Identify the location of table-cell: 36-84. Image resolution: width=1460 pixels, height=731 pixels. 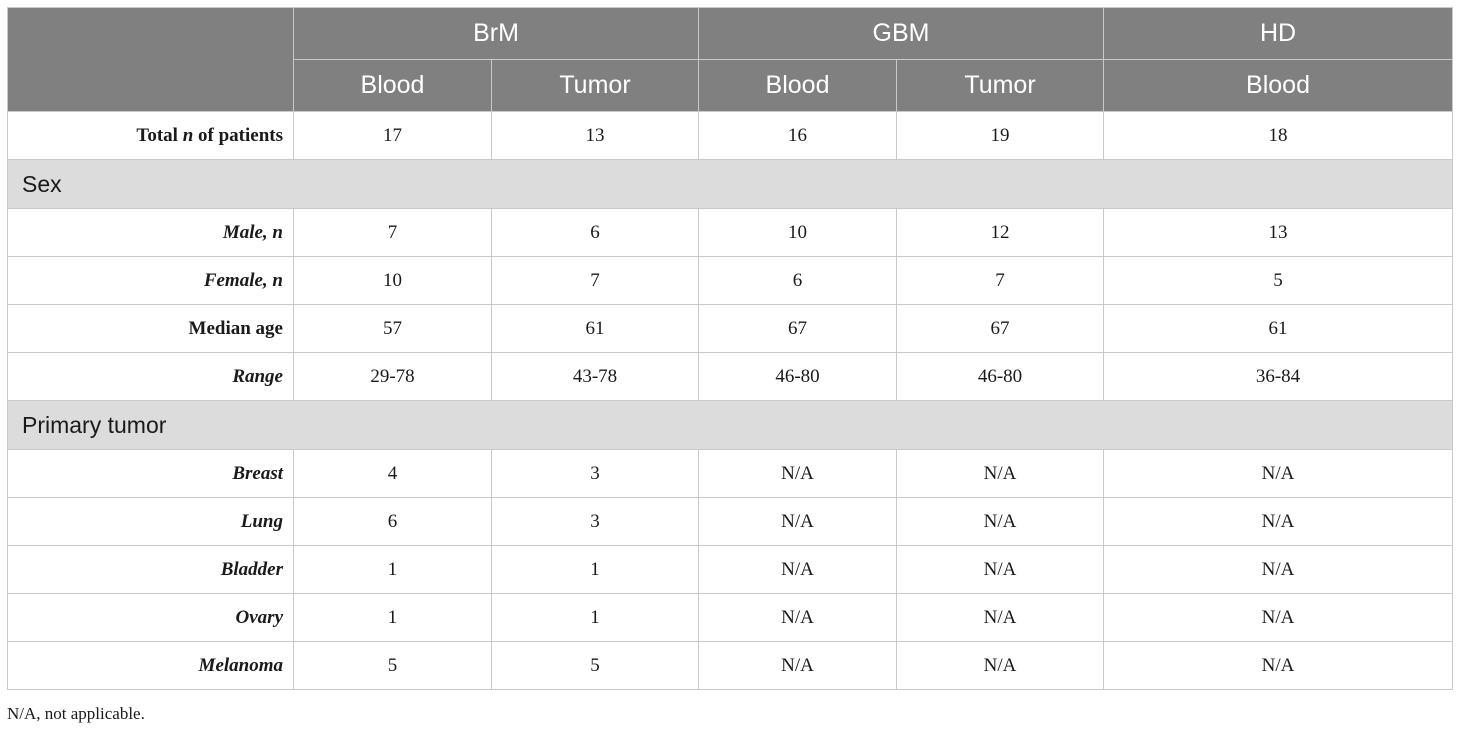
(1278, 376).